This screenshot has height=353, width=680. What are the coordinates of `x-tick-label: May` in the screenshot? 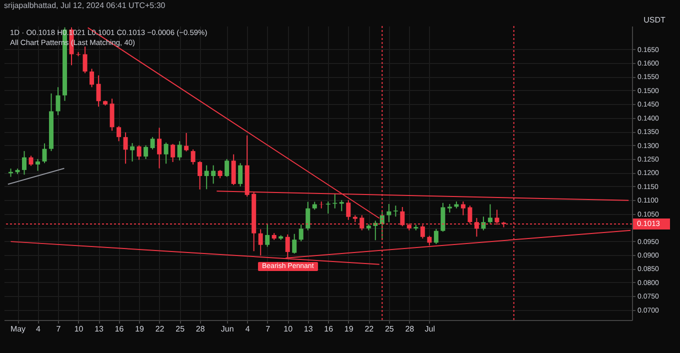 It's located at (18, 329).